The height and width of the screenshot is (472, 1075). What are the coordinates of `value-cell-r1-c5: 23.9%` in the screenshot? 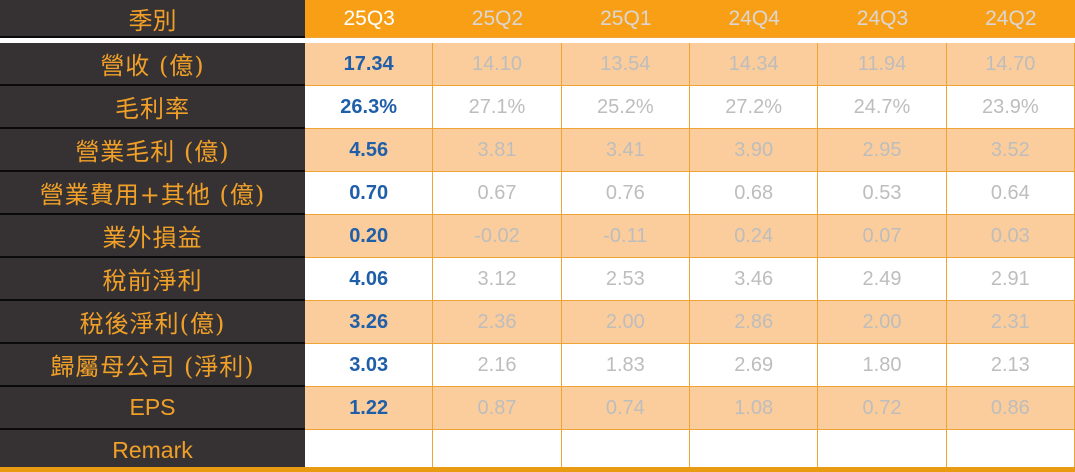 It's located at (1010, 107).